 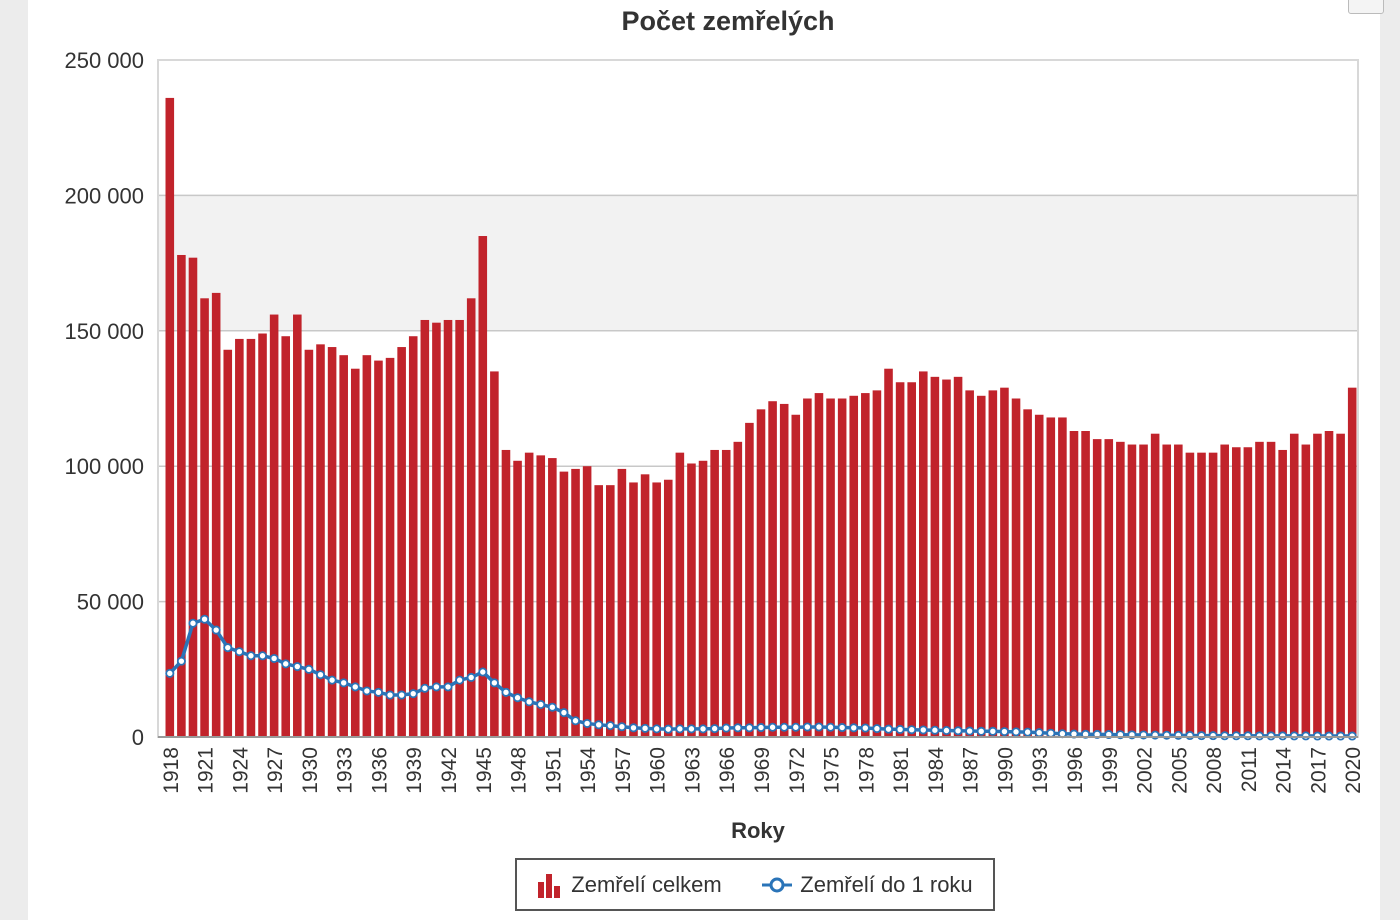 What do you see at coordinates (1028, 732) in the screenshot?
I see `point-1992` at bounding box center [1028, 732].